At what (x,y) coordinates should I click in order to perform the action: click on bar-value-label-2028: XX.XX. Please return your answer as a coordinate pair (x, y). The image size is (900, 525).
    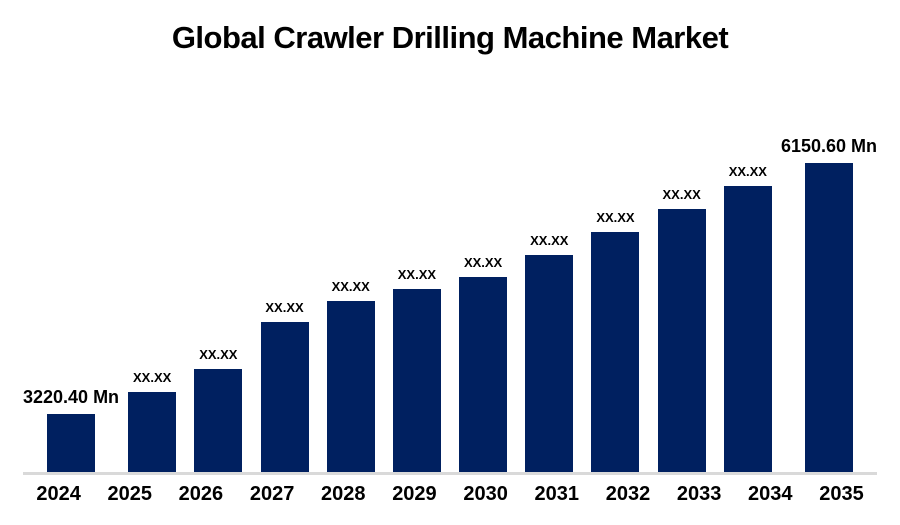
    Looking at the image, I should click on (350, 286).